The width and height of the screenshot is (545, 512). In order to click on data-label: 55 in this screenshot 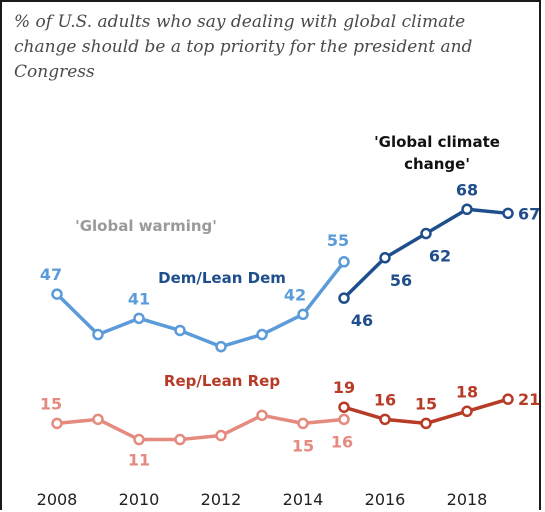, I will do `click(338, 240)`.